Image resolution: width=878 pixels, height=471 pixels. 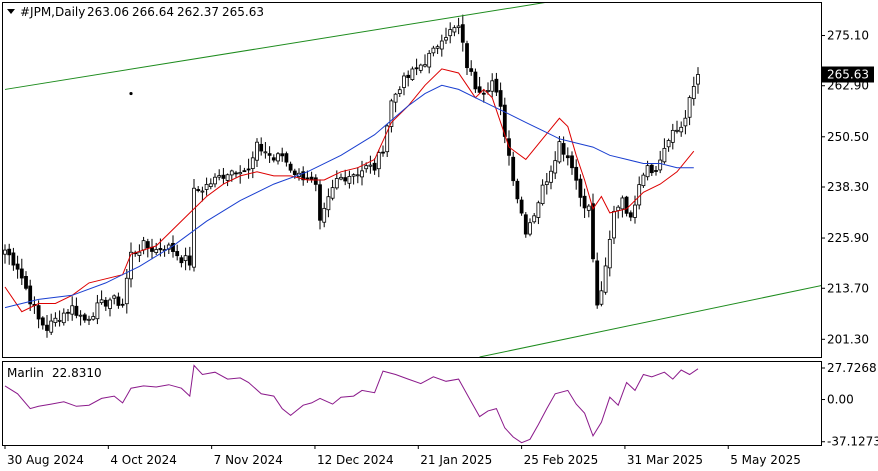 What do you see at coordinates (198, 12) in the screenshot?
I see `low-value: 262.37` at bounding box center [198, 12].